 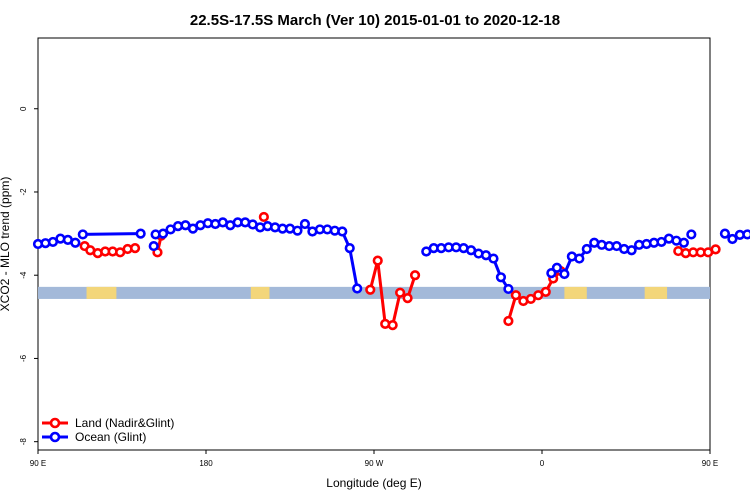 I want to click on series-ocean, so click(x=391, y=256).